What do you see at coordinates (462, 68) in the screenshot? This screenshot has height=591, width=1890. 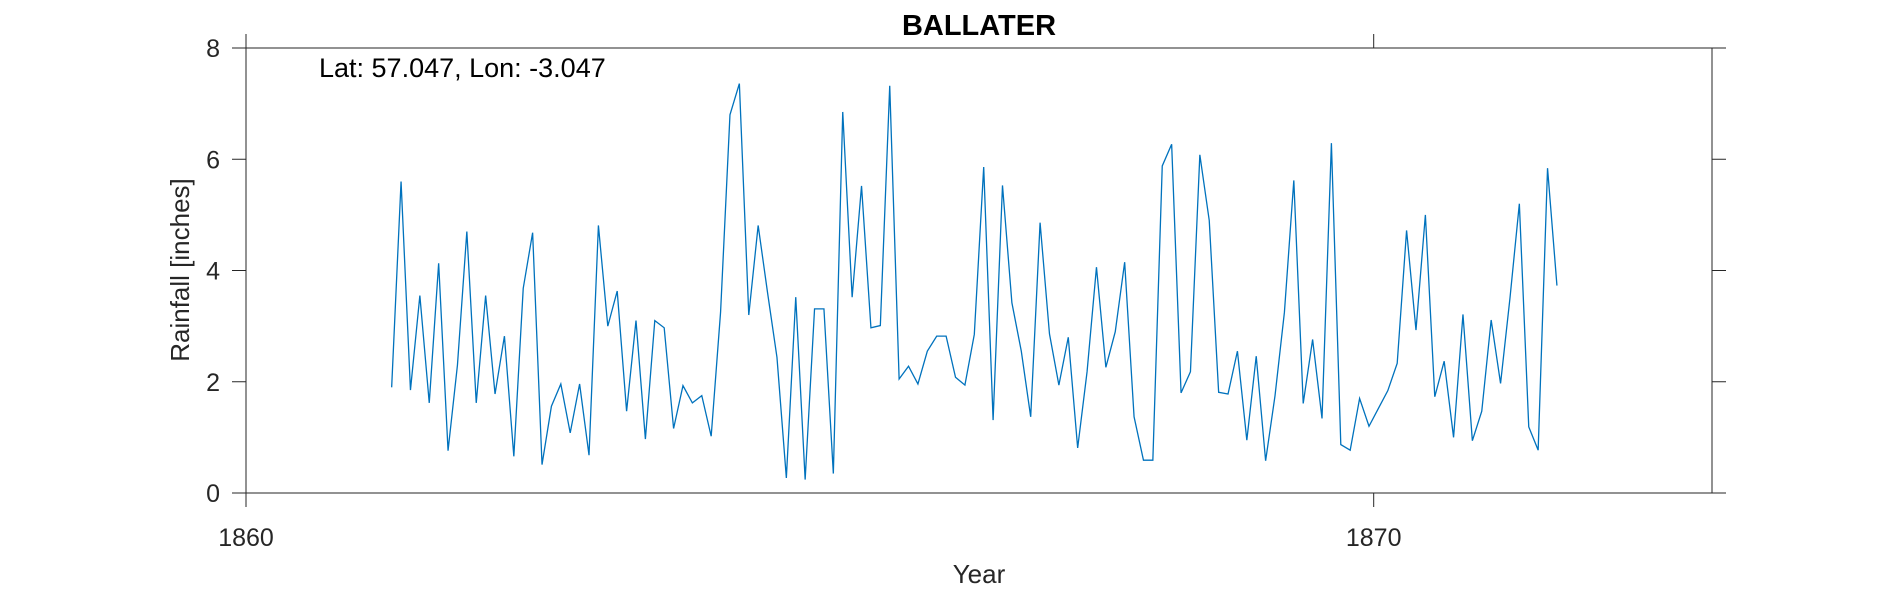 I see `location-annotation: Lat: 57.047, Lon: -3.047` at bounding box center [462, 68].